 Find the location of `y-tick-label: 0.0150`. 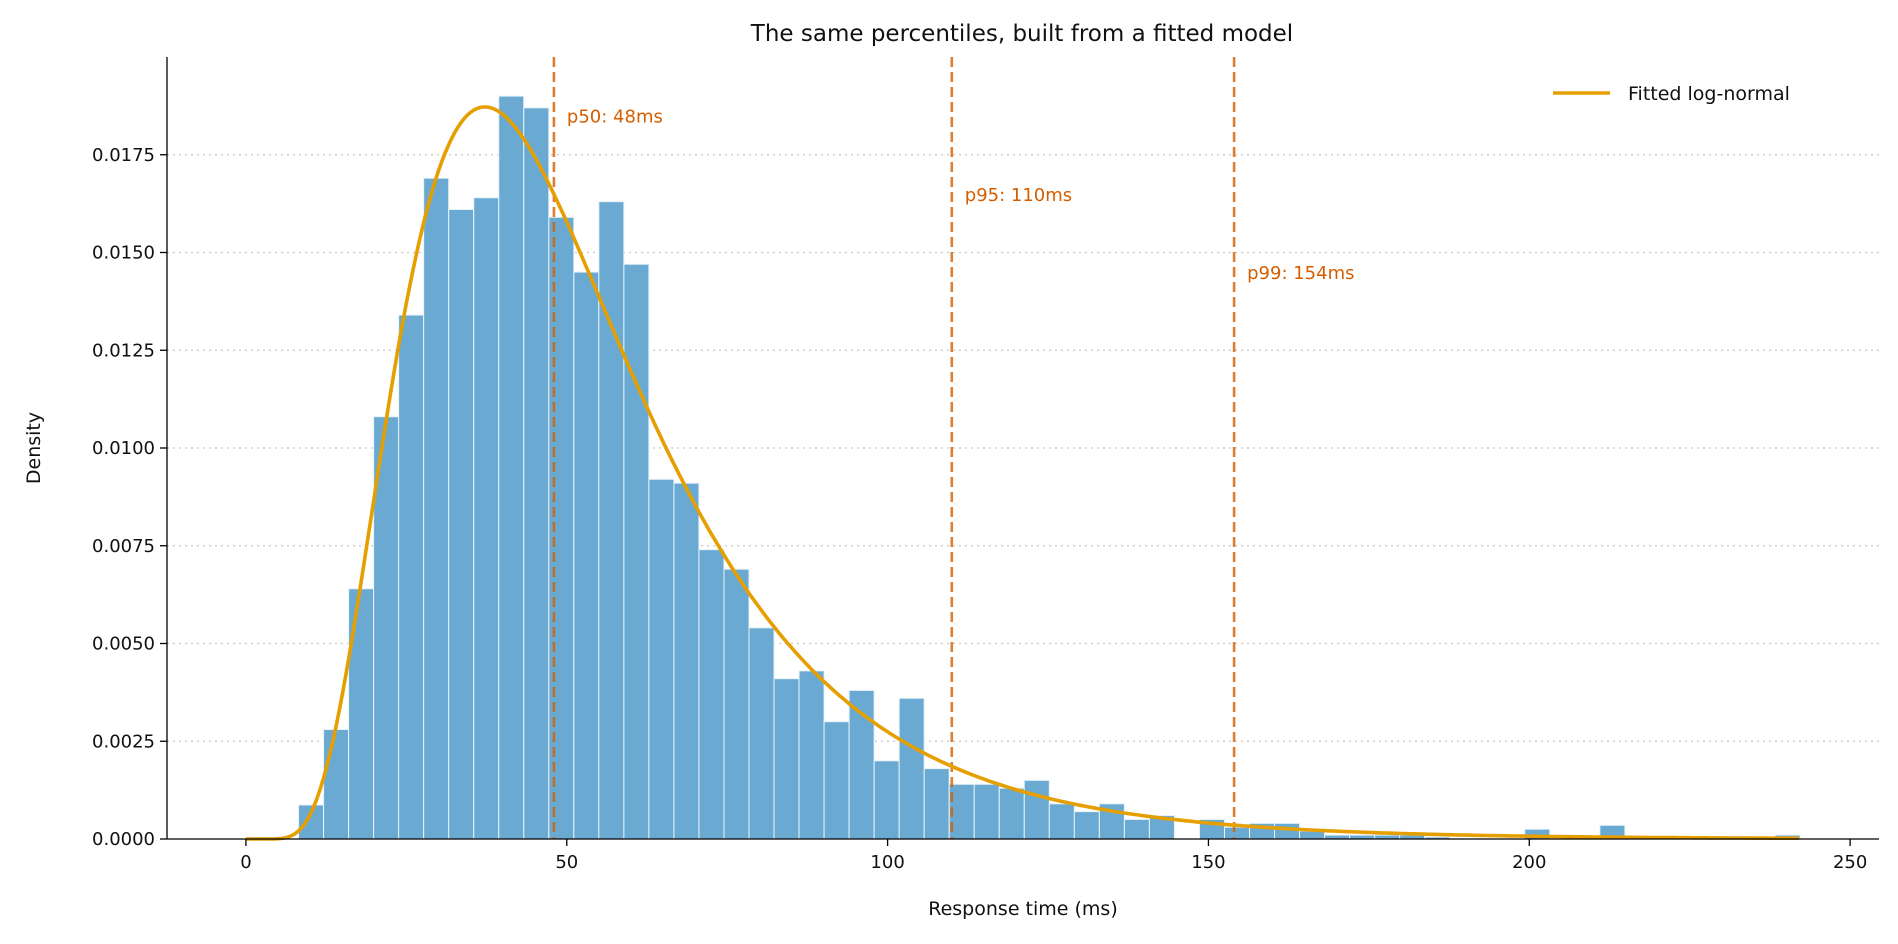

y-tick-label: 0.0150 is located at coordinates (123, 253).